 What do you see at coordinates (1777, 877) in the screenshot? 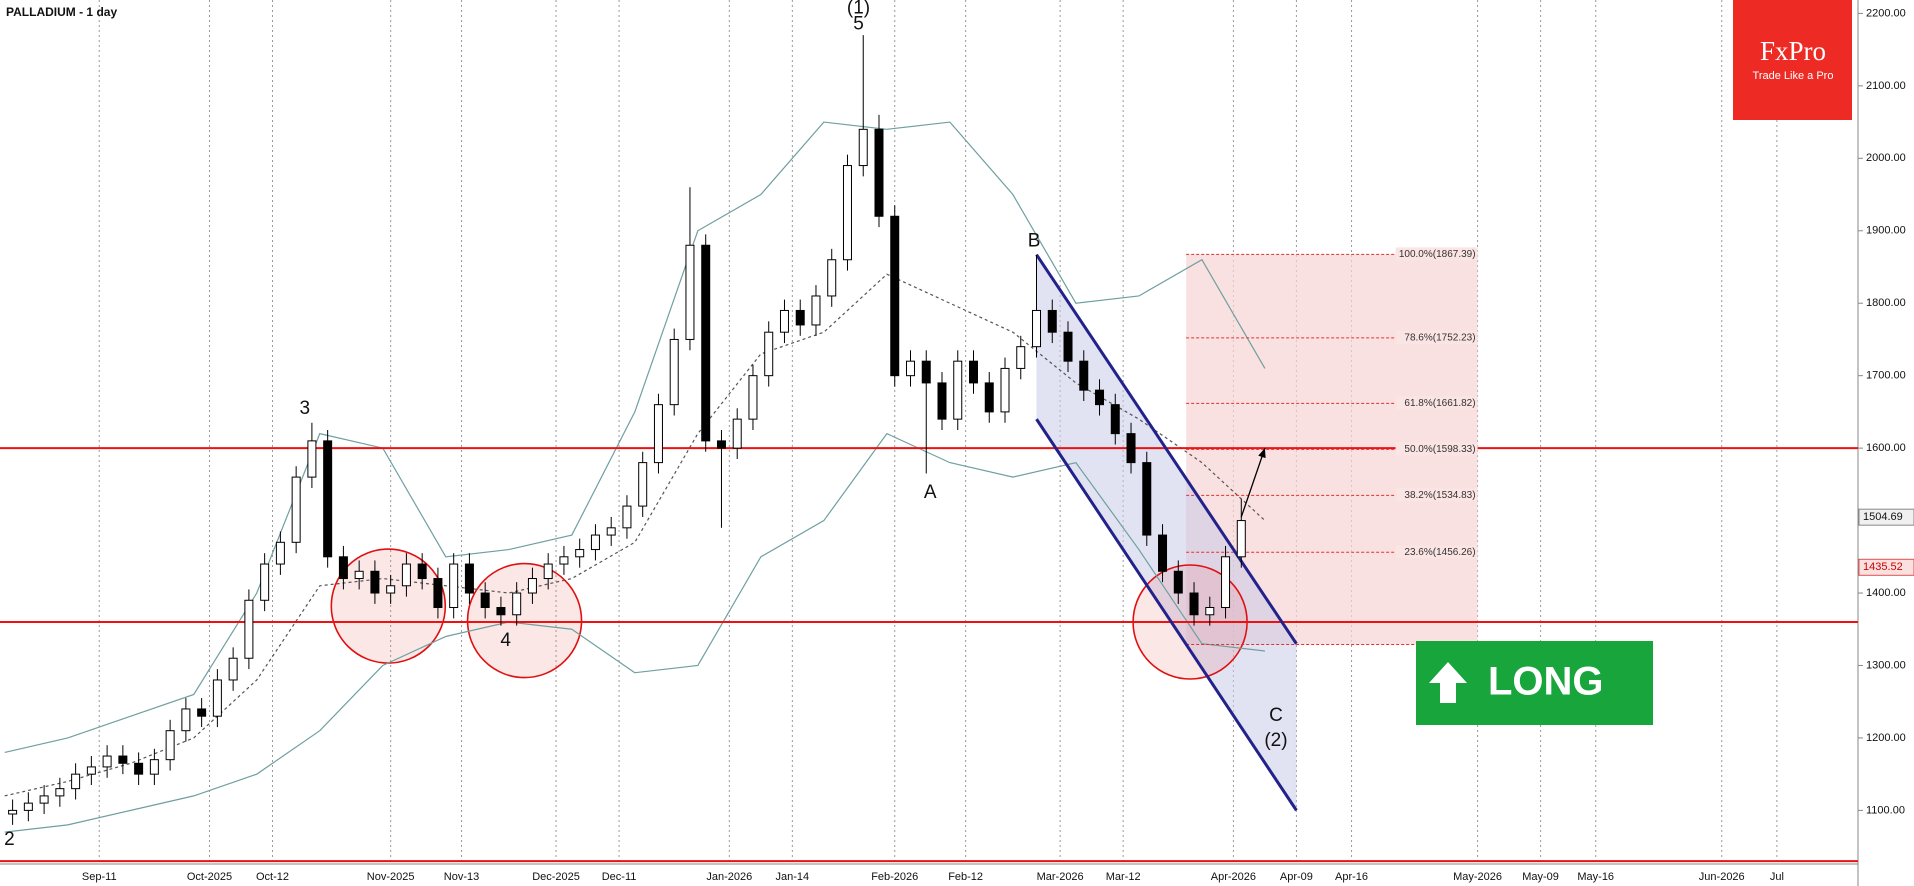
I see `x-tick-label: Jul` at bounding box center [1777, 877].